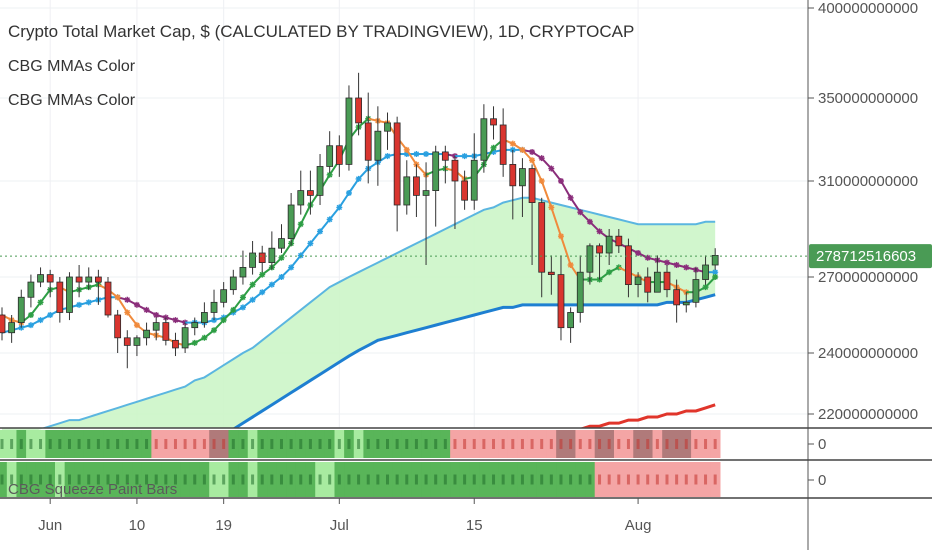 The width and height of the screenshot is (932, 550). I want to click on indicator-legend-squeeze: CBG Squeeze Paint Bars, so click(93, 489).